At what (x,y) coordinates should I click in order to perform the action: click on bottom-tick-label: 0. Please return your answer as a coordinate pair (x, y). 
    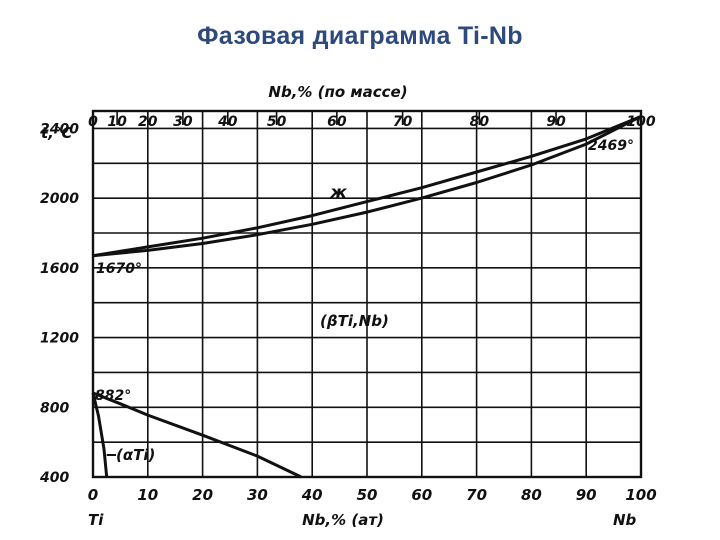
    Looking at the image, I should click on (93, 495).